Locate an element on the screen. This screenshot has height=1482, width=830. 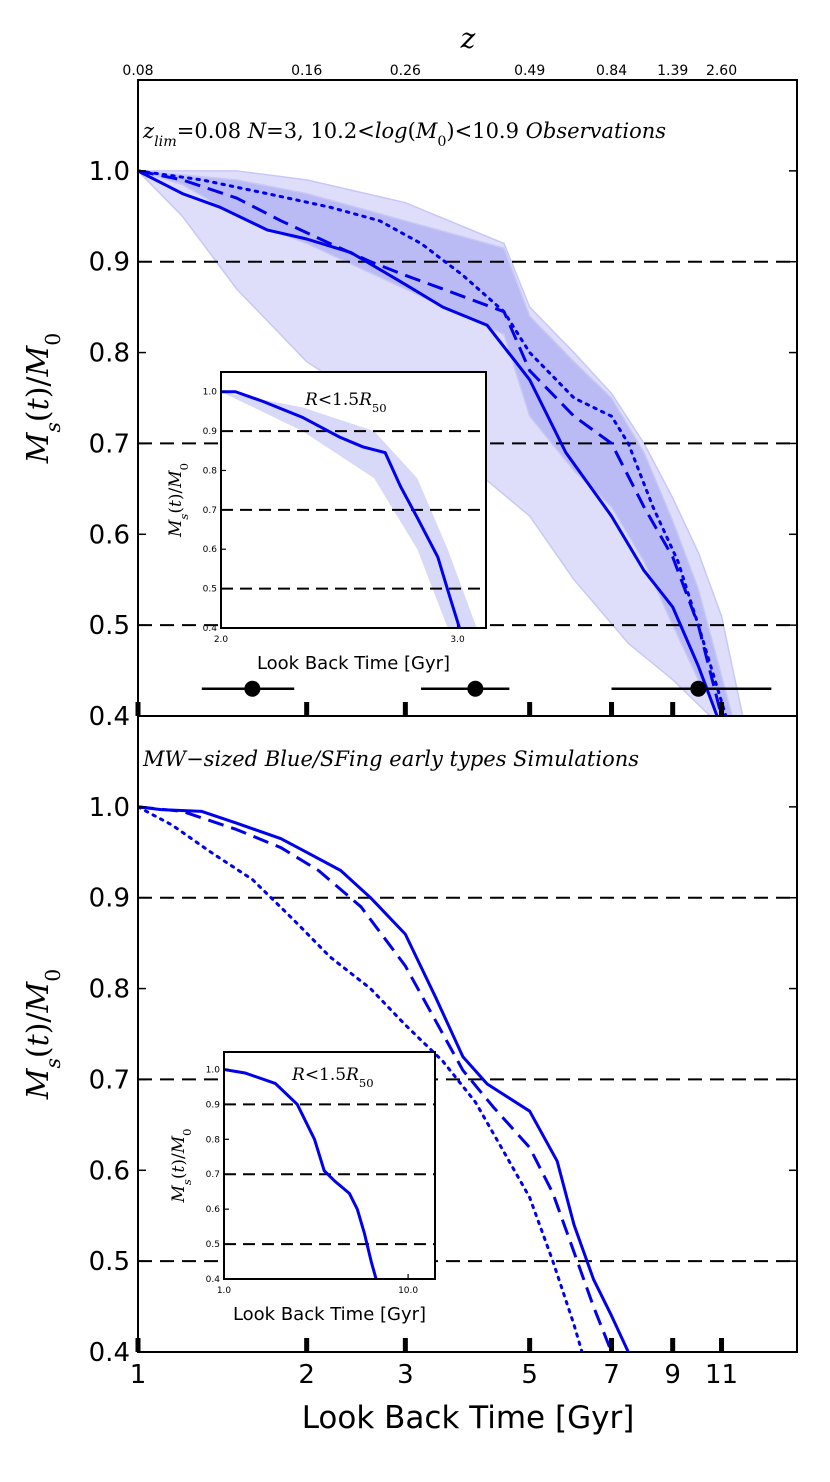
top-axis-tick-label: 2.60 is located at coordinates (721, 71).